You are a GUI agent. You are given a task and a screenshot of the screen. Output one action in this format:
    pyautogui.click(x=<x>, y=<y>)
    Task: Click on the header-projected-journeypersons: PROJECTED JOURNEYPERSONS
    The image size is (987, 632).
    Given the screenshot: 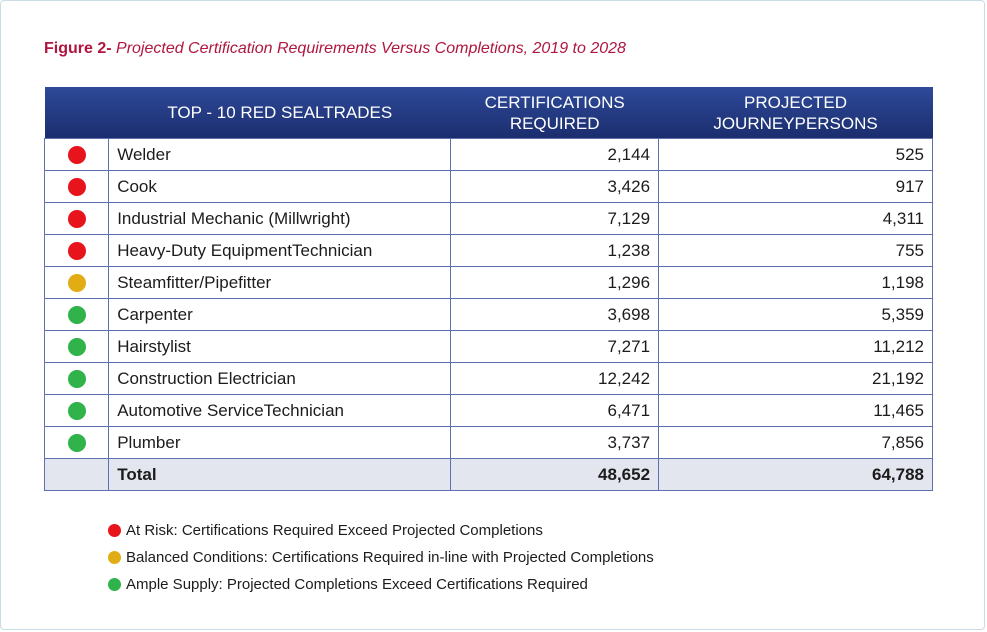 What is the action you would take?
    pyautogui.click(x=795, y=113)
    